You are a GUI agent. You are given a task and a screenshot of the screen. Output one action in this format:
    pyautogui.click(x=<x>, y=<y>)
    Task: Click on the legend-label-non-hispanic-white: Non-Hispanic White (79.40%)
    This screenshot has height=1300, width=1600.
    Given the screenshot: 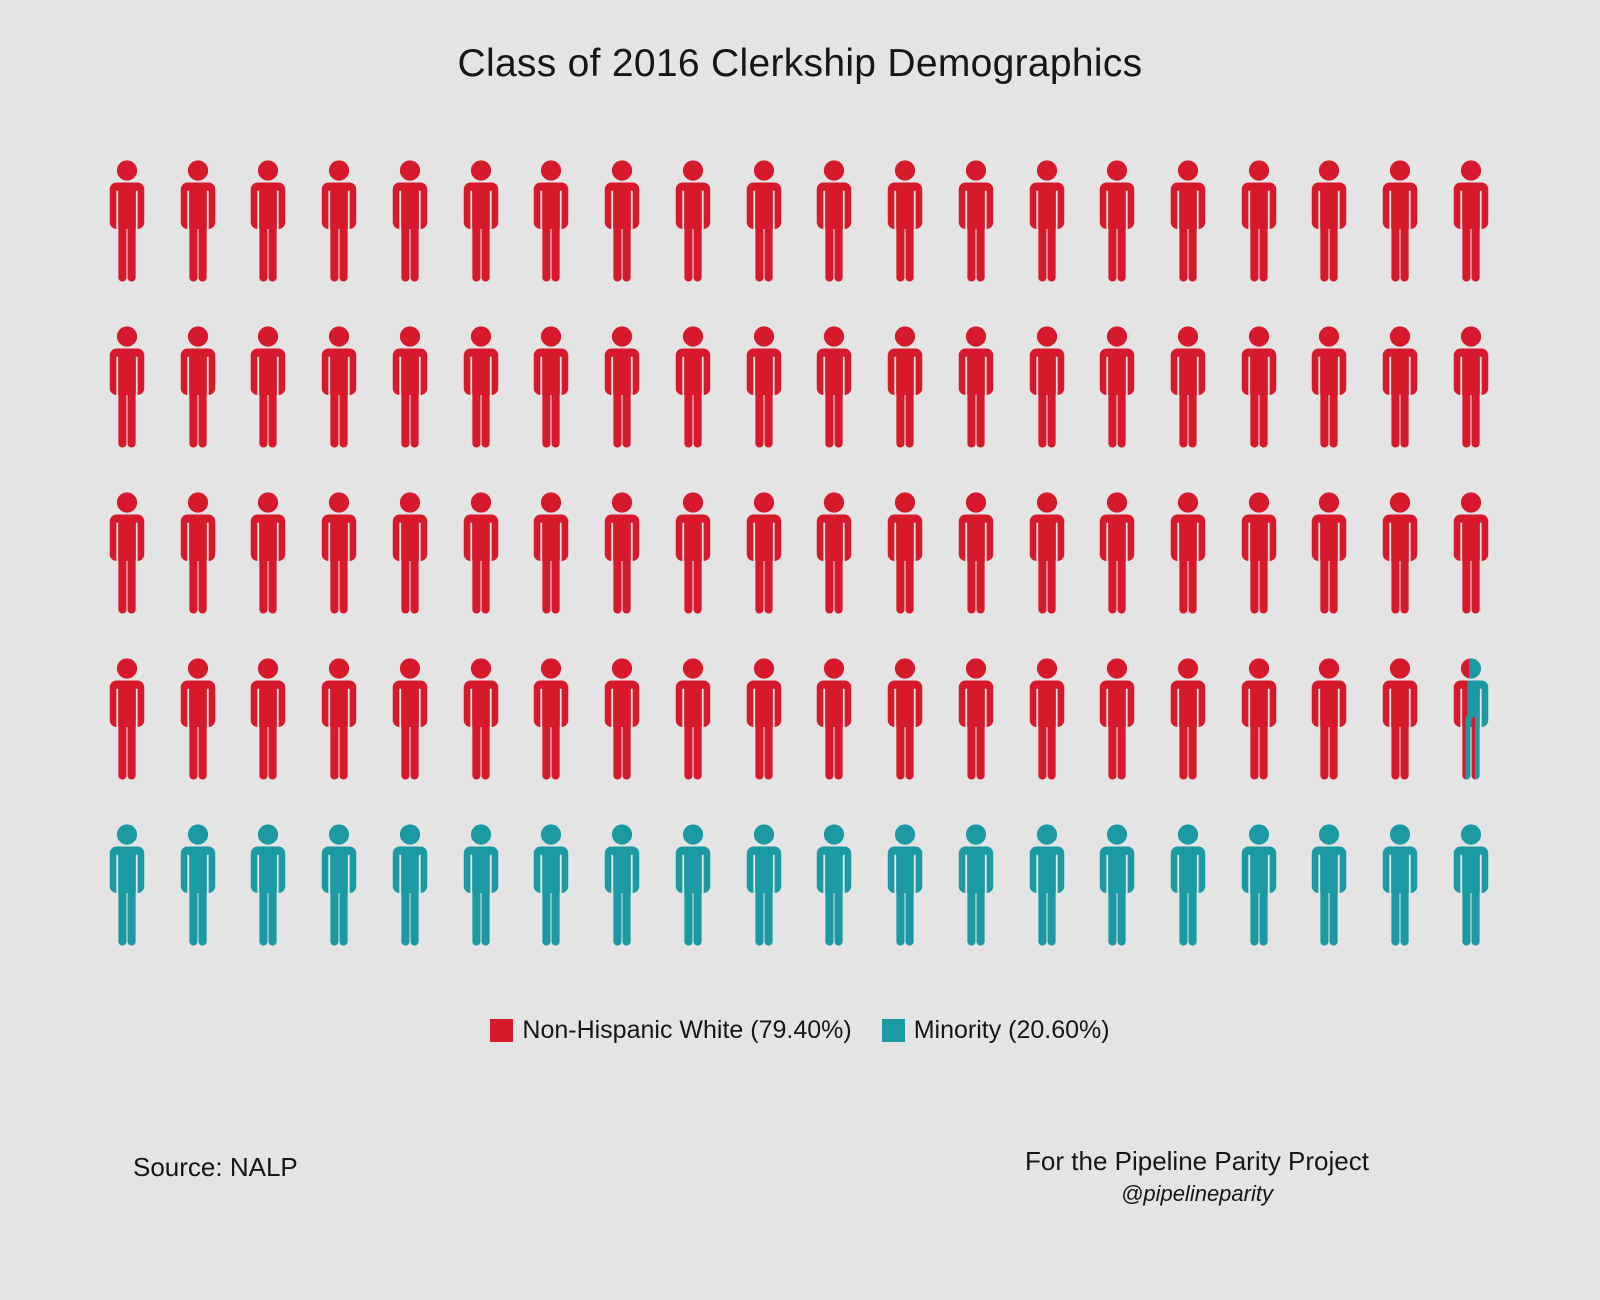 What is the action you would take?
    pyautogui.click(x=687, y=1030)
    